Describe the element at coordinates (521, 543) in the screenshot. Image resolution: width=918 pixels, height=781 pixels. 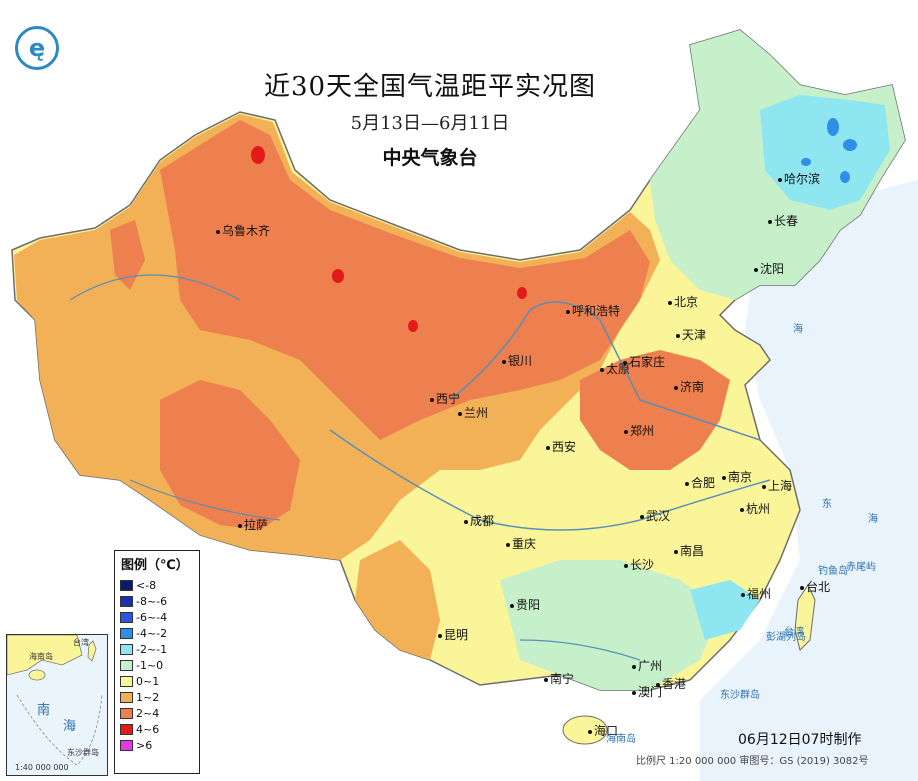
I see `city-label: 重庆` at that location.